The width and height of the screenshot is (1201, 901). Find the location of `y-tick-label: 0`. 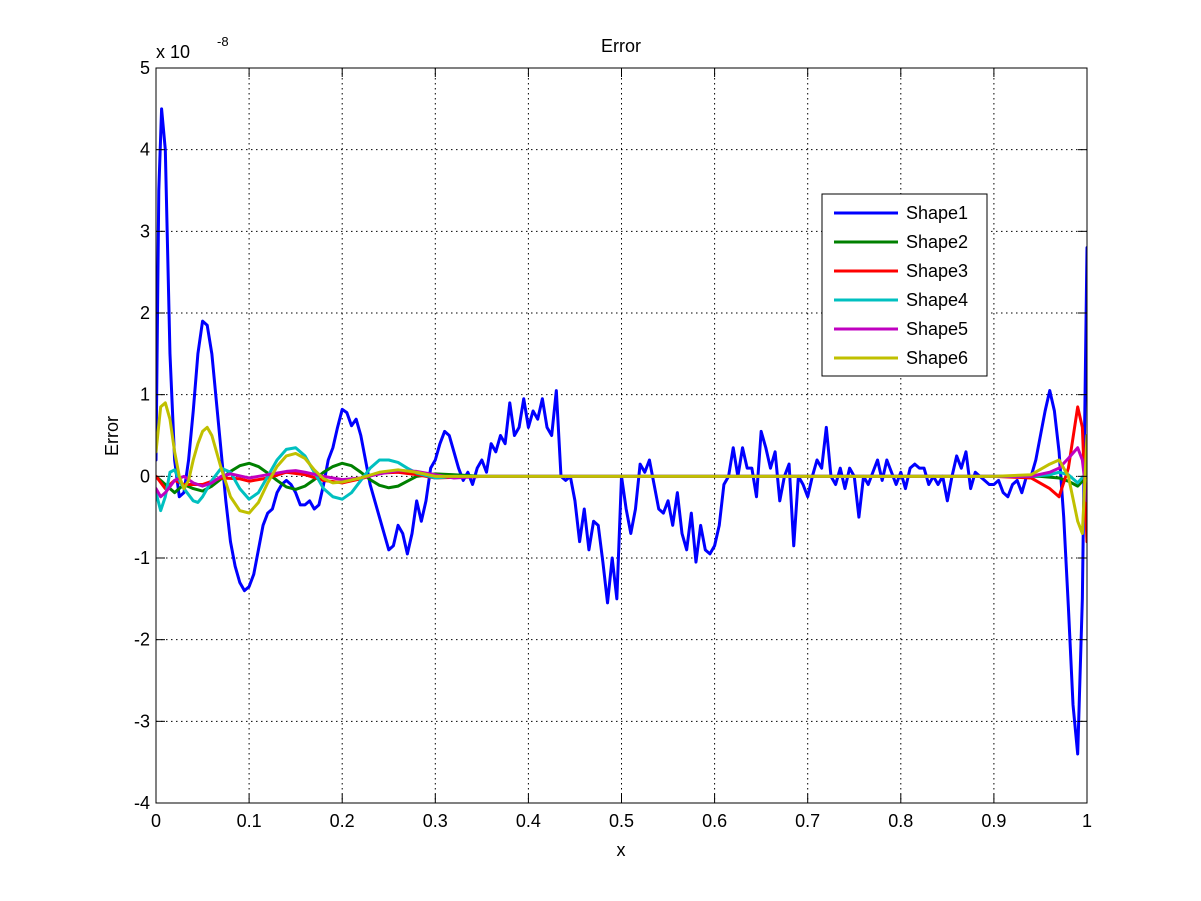

y-tick-label: 0 is located at coordinates (145, 476).